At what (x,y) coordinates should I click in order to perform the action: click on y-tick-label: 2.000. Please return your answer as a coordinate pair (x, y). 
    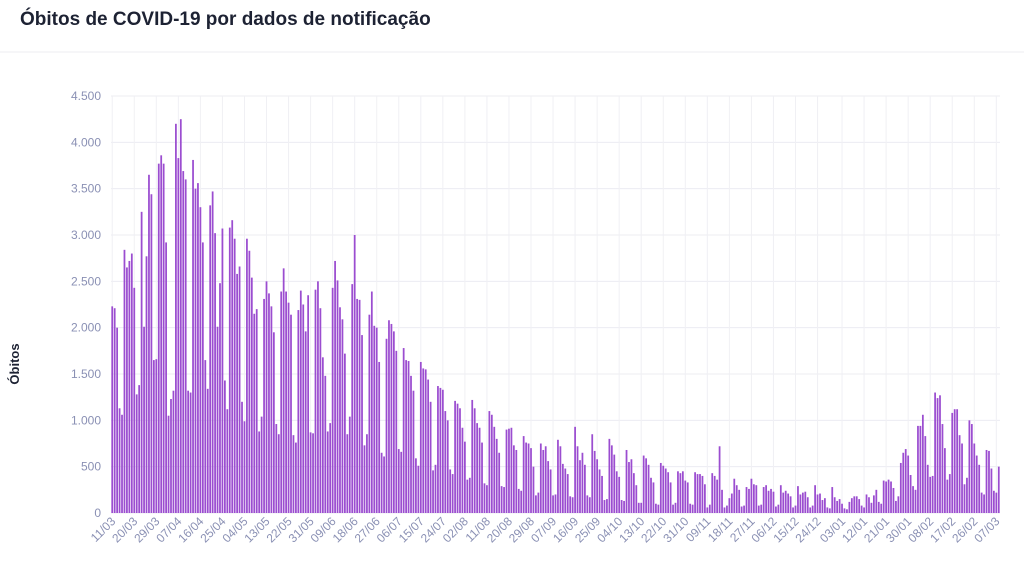
    Looking at the image, I should click on (86, 328).